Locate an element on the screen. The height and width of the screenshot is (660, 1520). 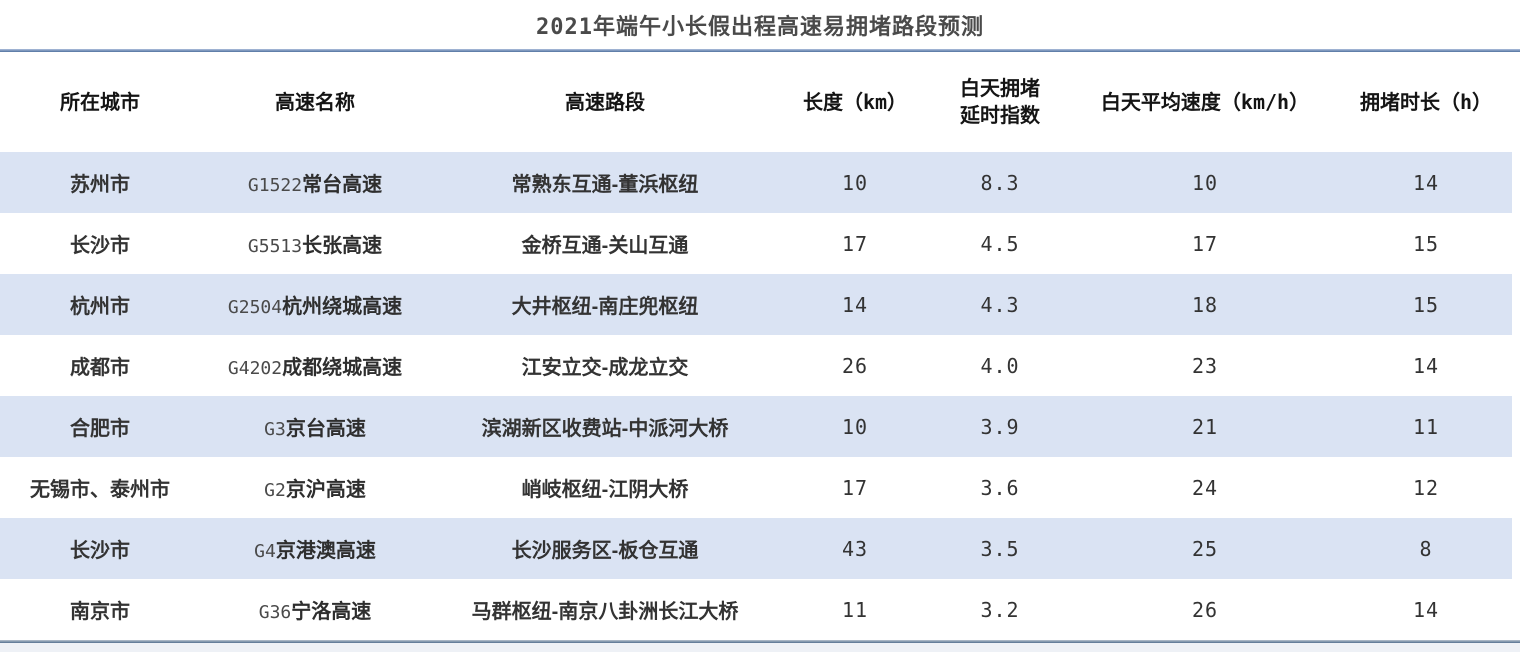
cell-delay_index: 3.6 is located at coordinates (1000, 487).